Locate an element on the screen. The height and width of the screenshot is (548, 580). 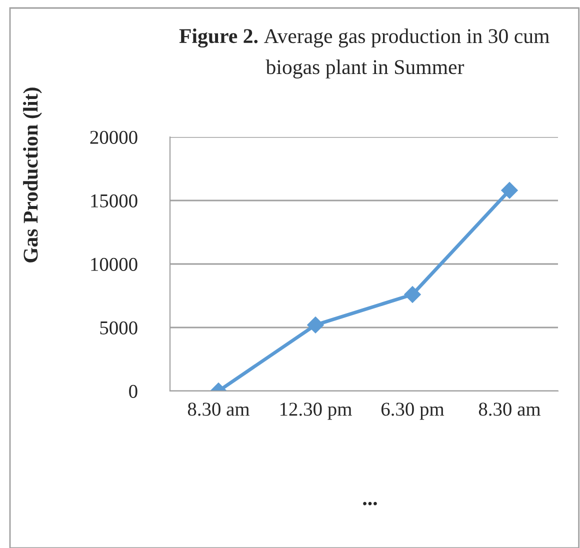
y-tick-label: 20000 is located at coordinates (114, 137).